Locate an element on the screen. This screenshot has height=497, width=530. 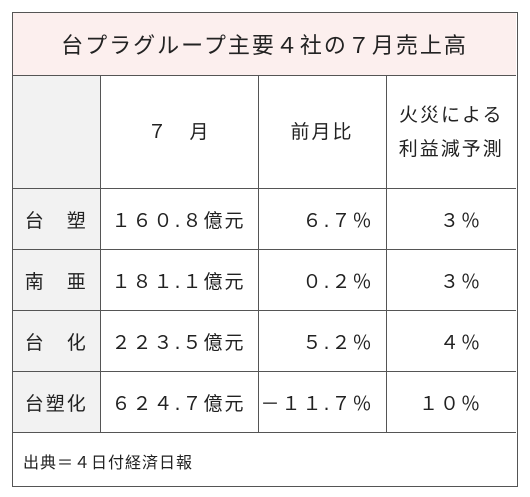
source: 出典＝４日付経済日報 is located at coordinates (264, 460).